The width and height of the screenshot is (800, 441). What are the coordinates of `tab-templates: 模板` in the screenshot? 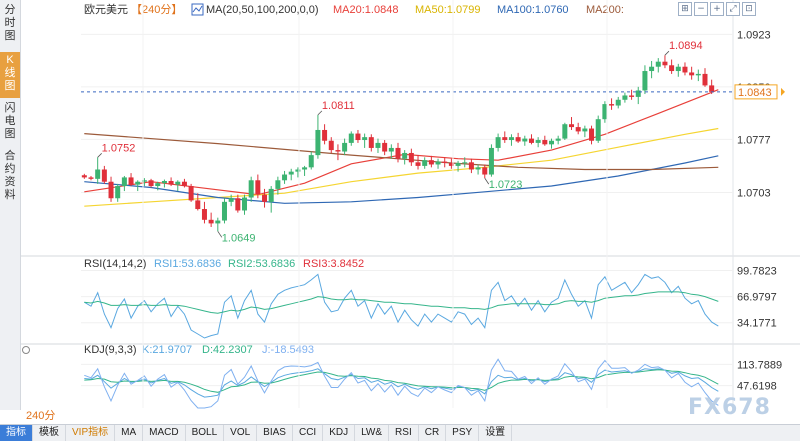 It's located at (49, 433).